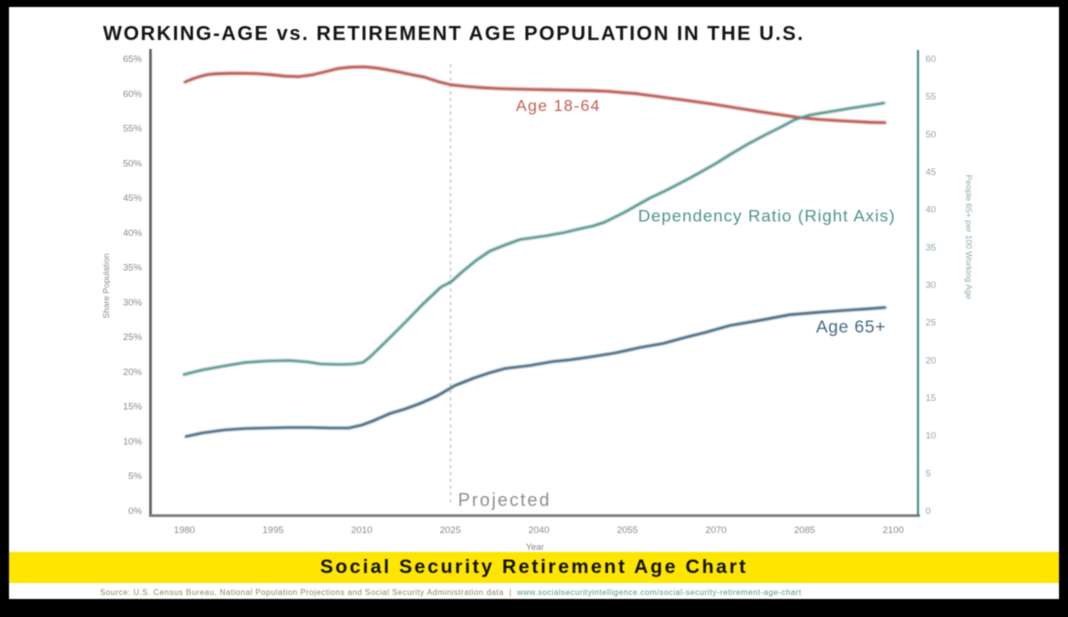 The image size is (1068, 617). What do you see at coordinates (851, 327) in the screenshot?
I see `svg-text: Age 65+` at bounding box center [851, 327].